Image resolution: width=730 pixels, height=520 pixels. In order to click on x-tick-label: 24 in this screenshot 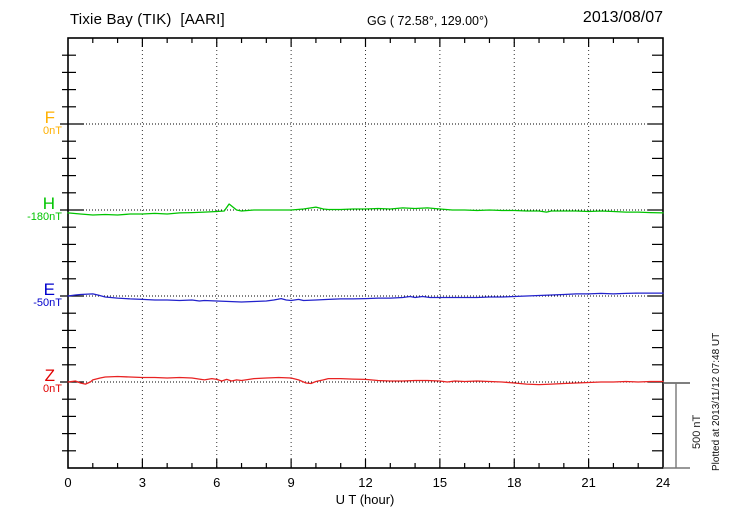, I will do `click(663, 482)`.